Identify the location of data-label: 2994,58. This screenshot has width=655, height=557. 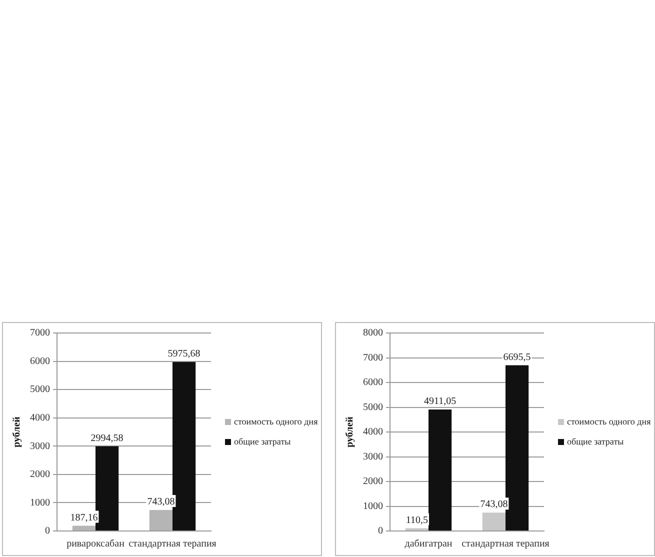
(107, 438).